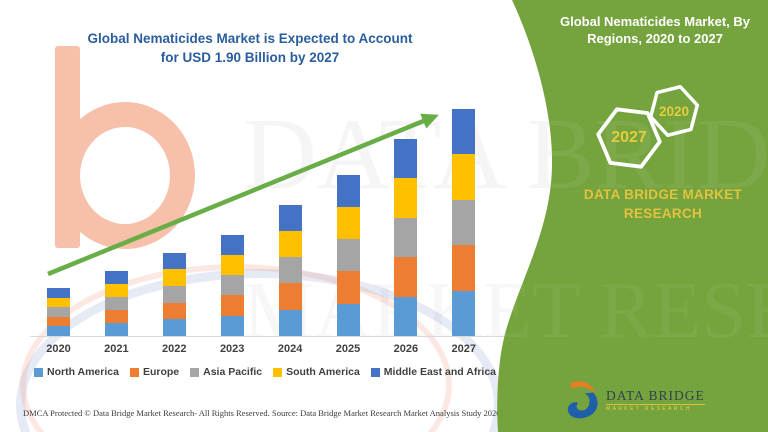  What do you see at coordinates (662, 204) in the screenshot?
I see `panel-brand-text: DATA BRIDGE MARKET RESEARCH` at bounding box center [662, 204].